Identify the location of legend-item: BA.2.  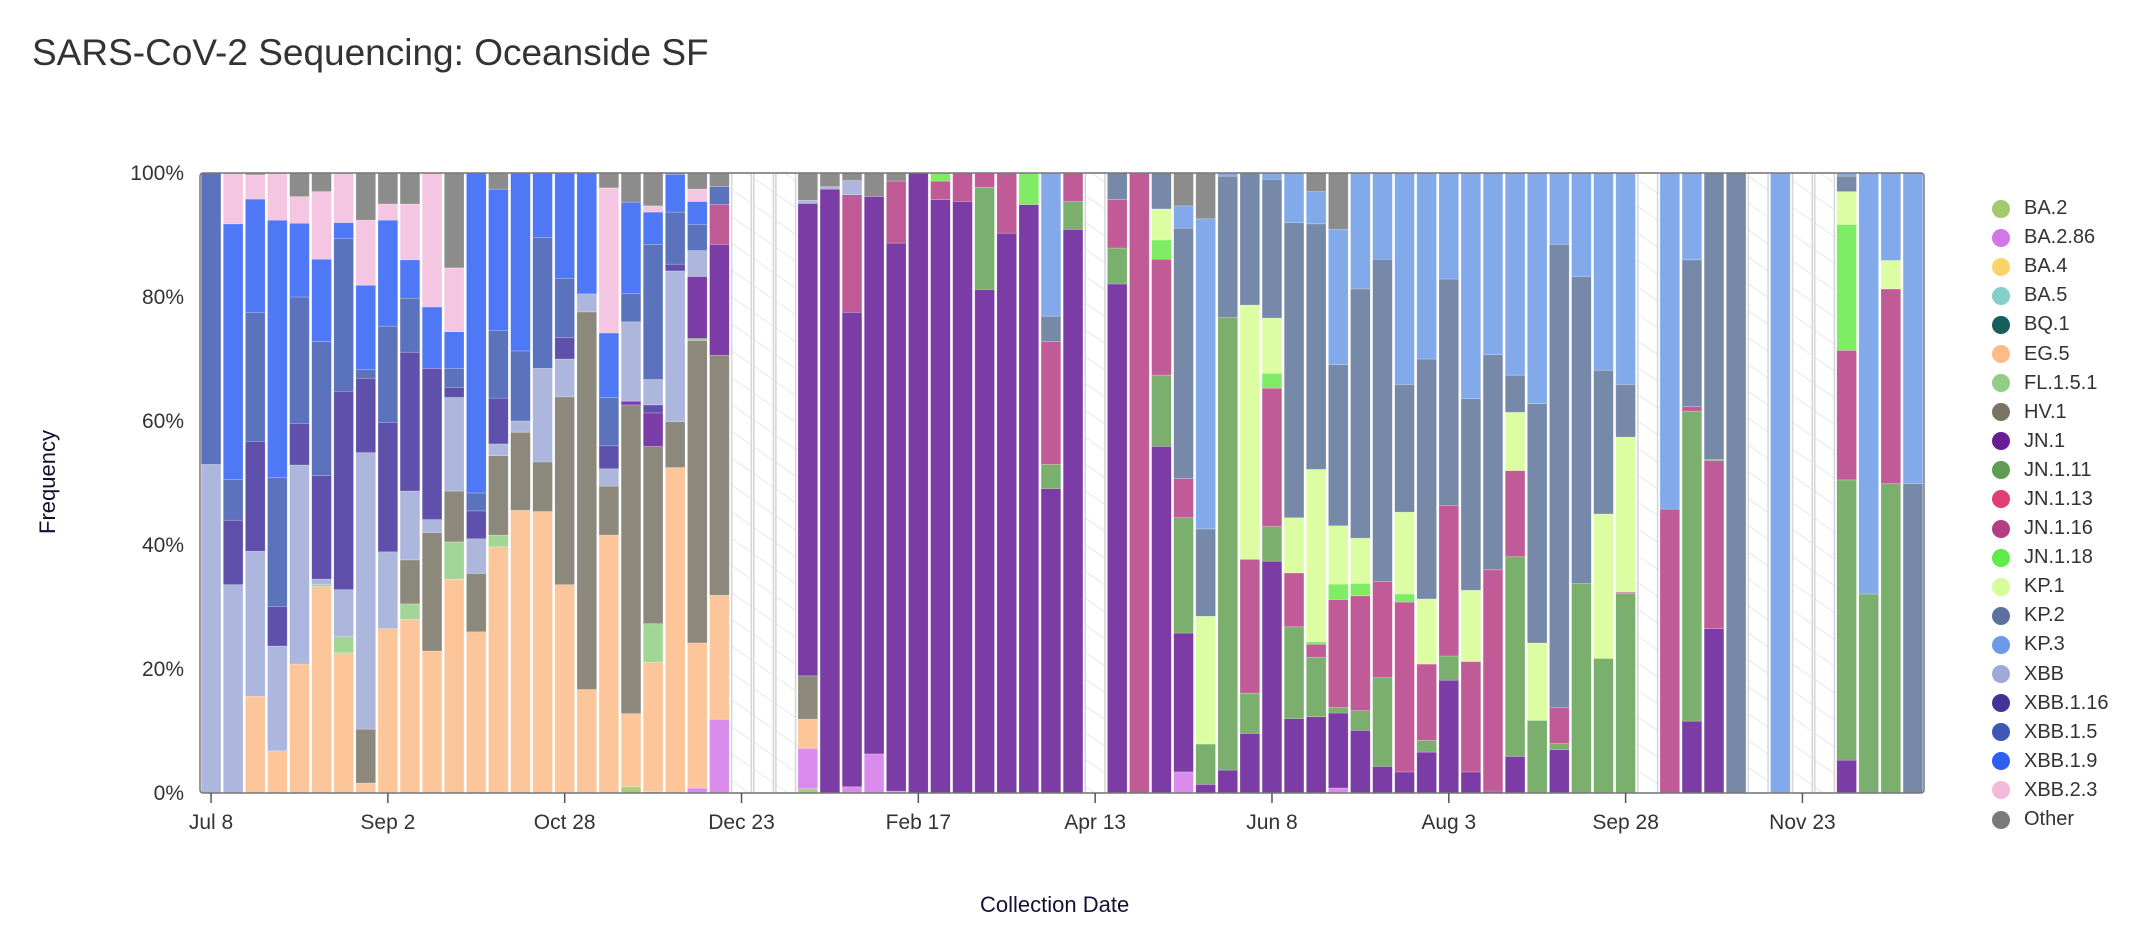
(2050, 208).